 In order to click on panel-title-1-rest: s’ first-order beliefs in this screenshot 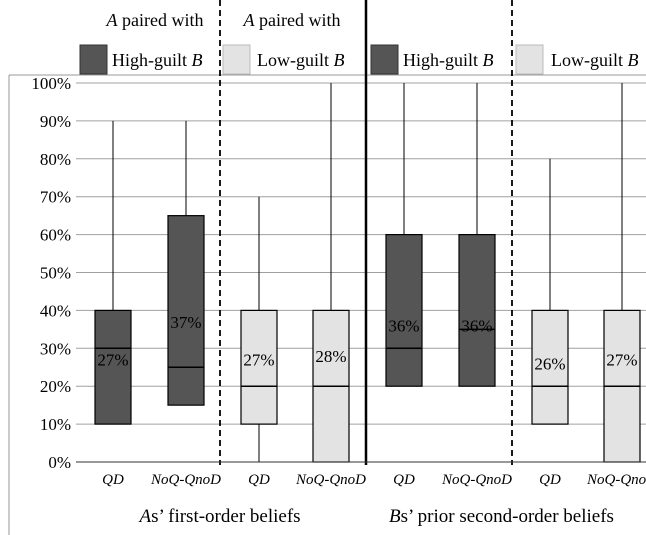, I will do `click(225, 516)`.